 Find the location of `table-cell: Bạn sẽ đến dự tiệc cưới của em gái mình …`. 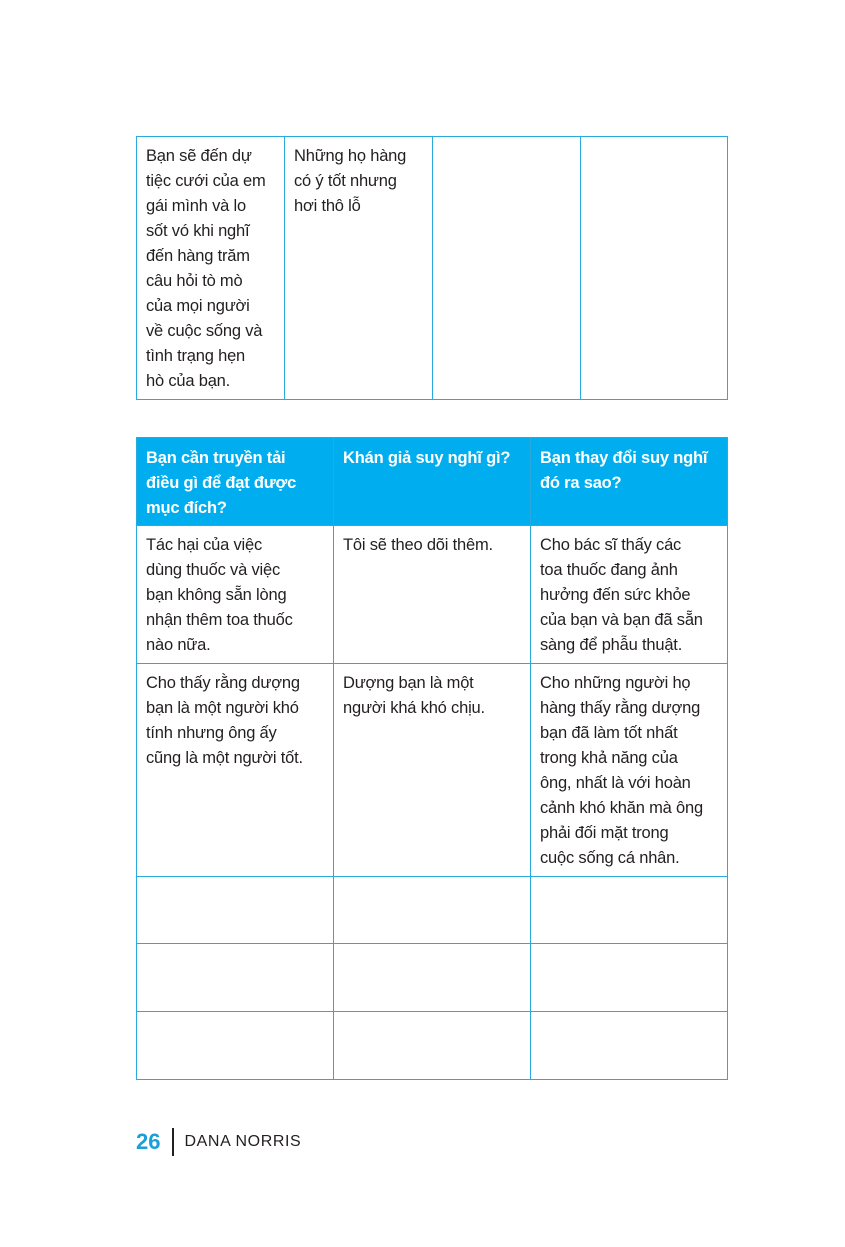

table-cell: Bạn sẽ đến dự tiệc cưới của em gái mình … is located at coordinates (210, 268).